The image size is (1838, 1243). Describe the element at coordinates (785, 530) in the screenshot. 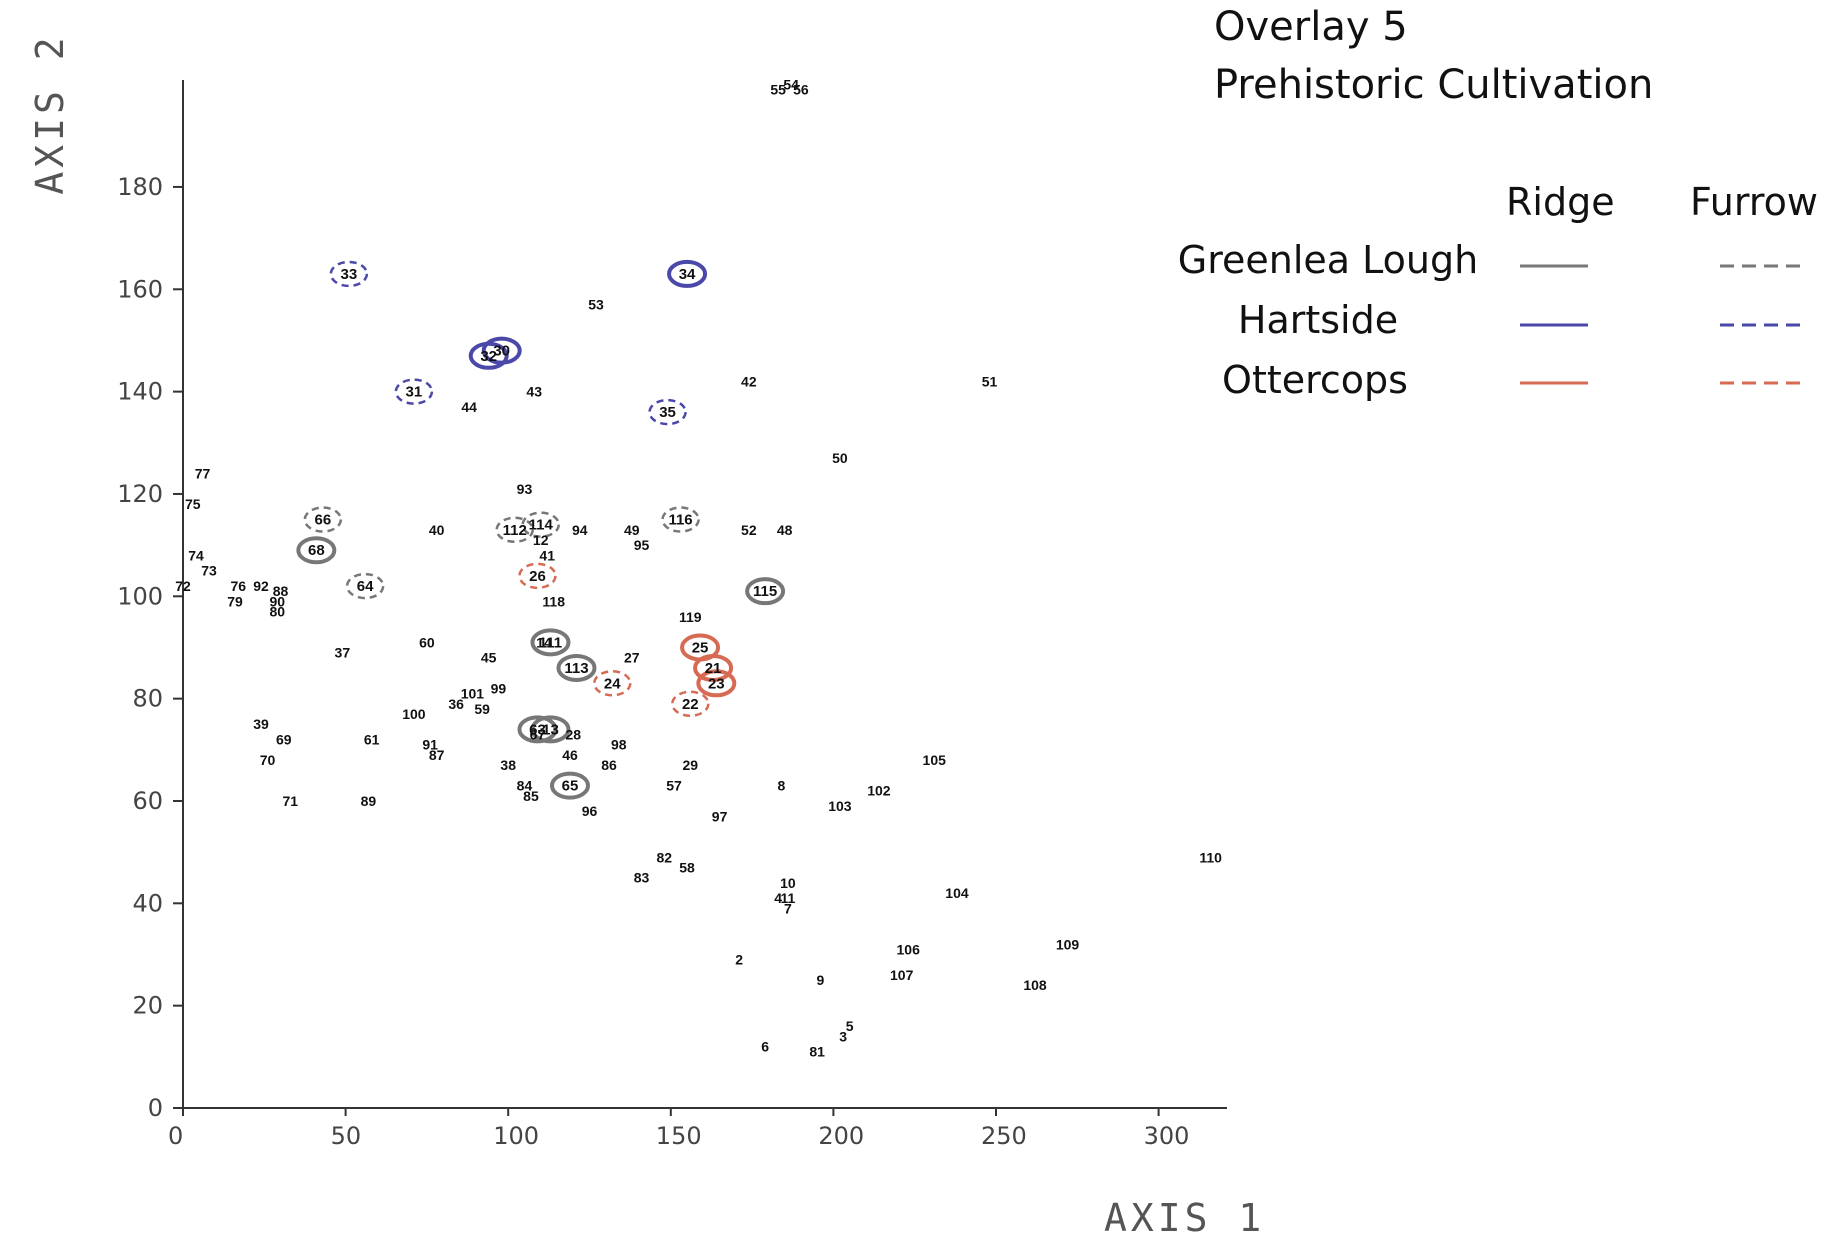

I see `point-48: 48` at that location.